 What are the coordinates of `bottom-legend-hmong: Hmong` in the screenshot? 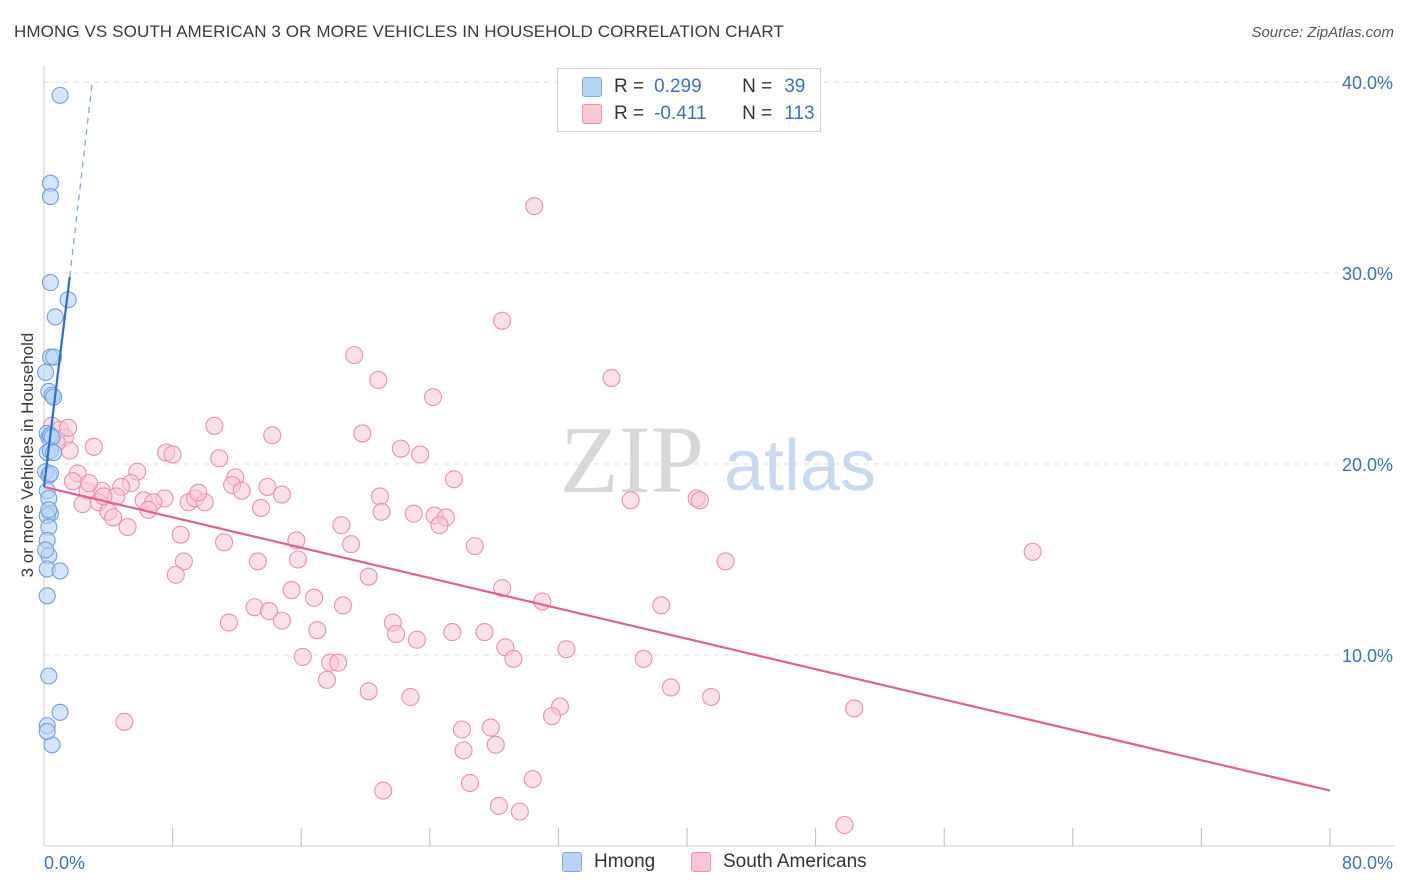 It's located at (608, 862).